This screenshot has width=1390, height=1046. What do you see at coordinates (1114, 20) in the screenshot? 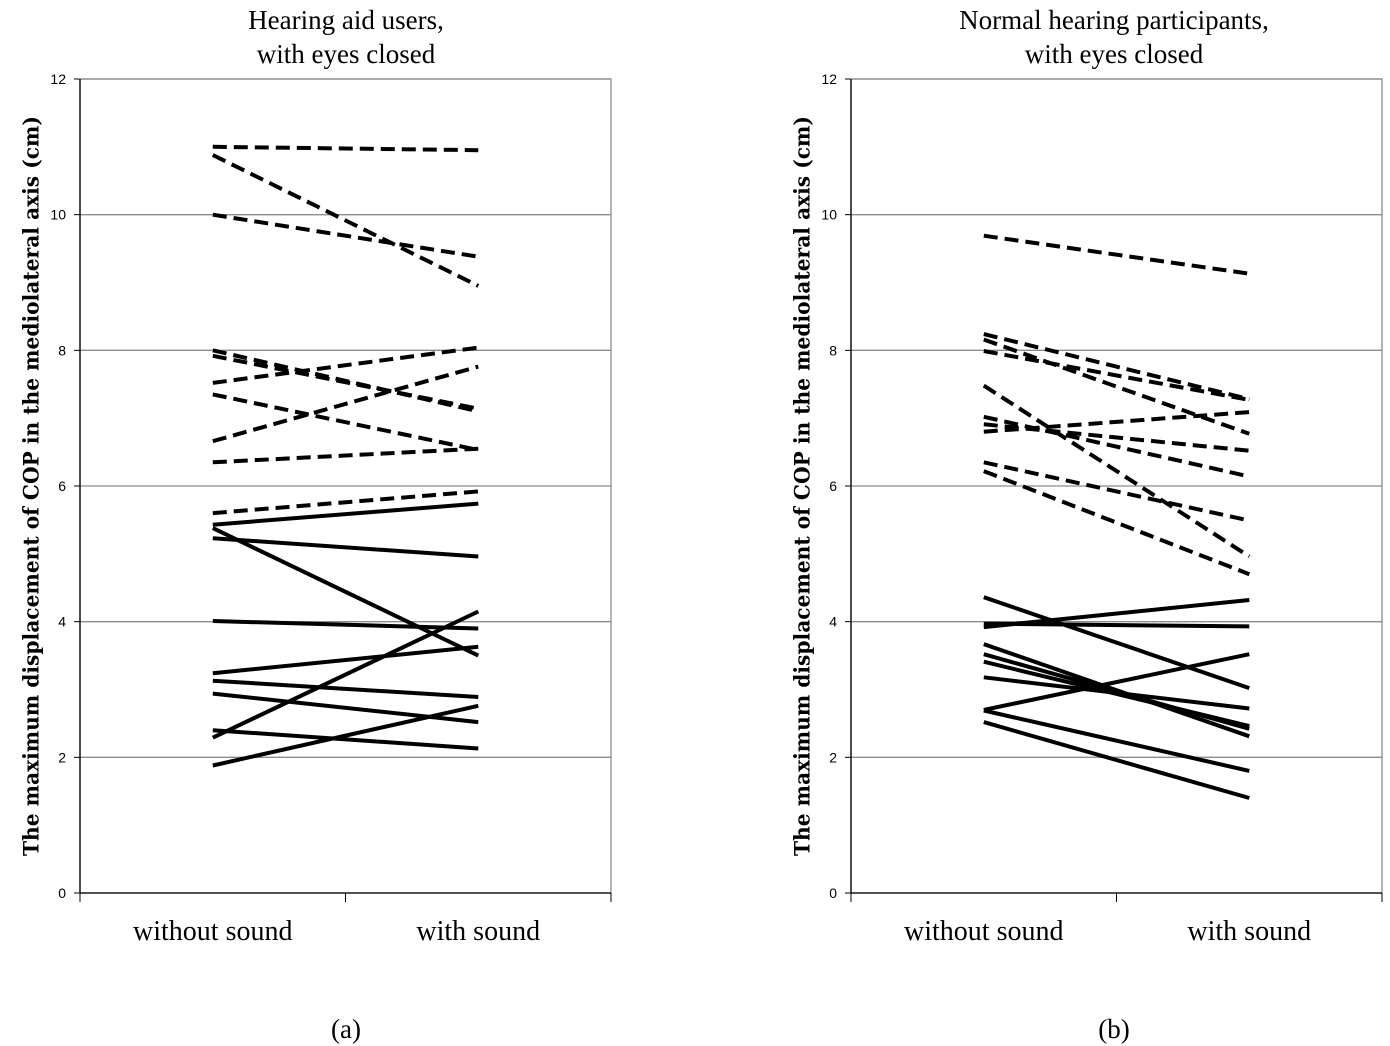
I see `chart-title-line-1: Normal hearing participants,` at bounding box center [1114, 20].